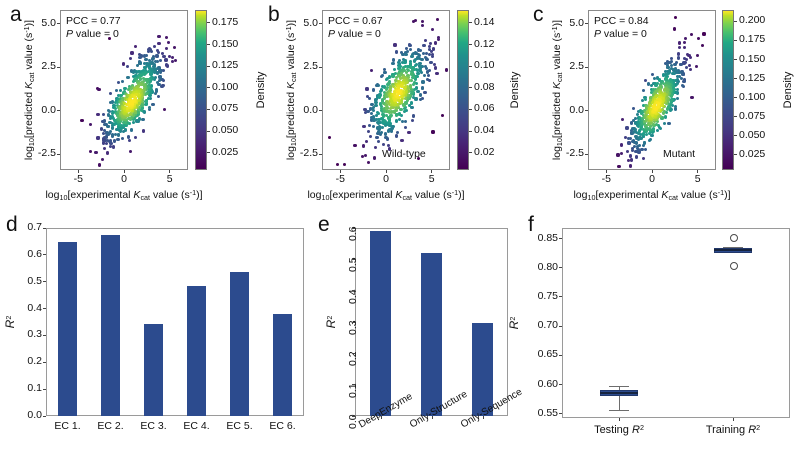  What do you see at coordinates (78, 179) in the screenshot?
I see `x-tick-label-a-0: -5` at bounding box center [78, 179].